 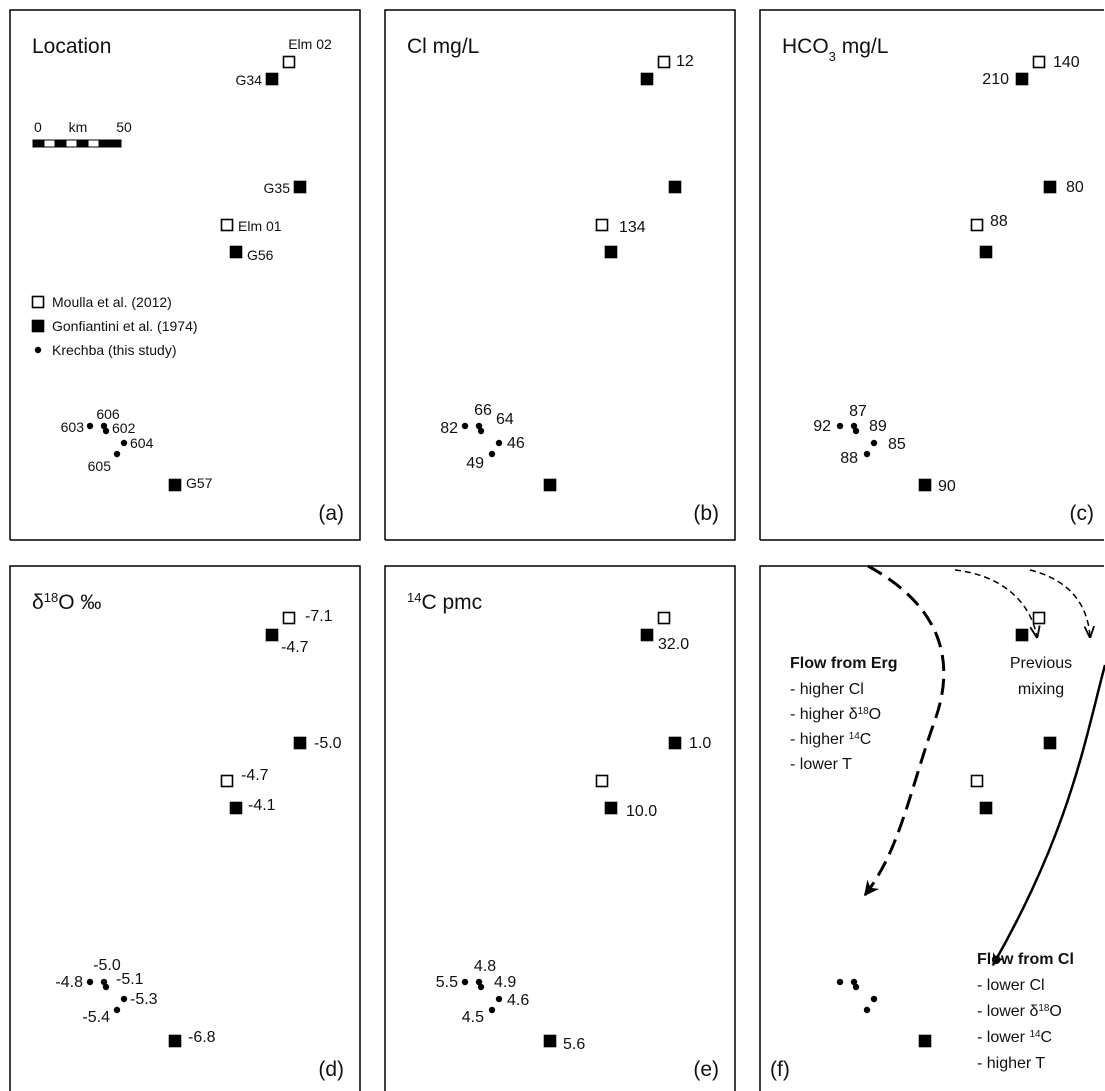 I want to click on annotation-line: - higher 14​C, so click(x=830, y=740).